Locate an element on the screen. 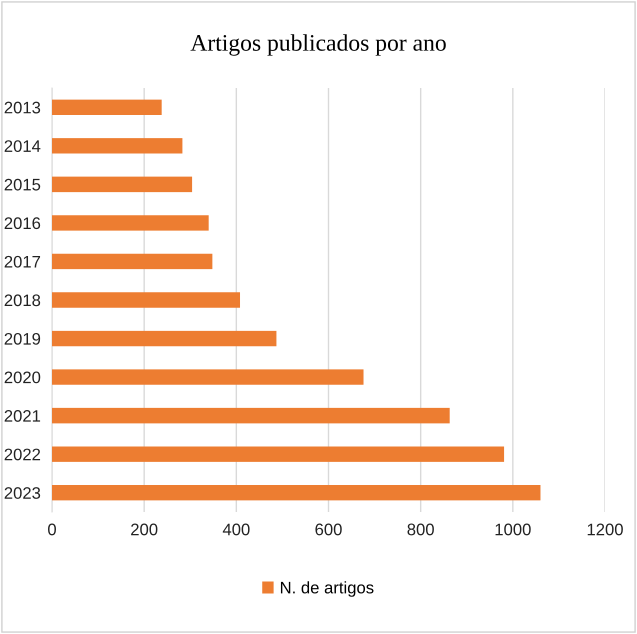 The height and width of the screenshot is (634, 637). x-tick-label: 800 is located at coordinates (420, 530).